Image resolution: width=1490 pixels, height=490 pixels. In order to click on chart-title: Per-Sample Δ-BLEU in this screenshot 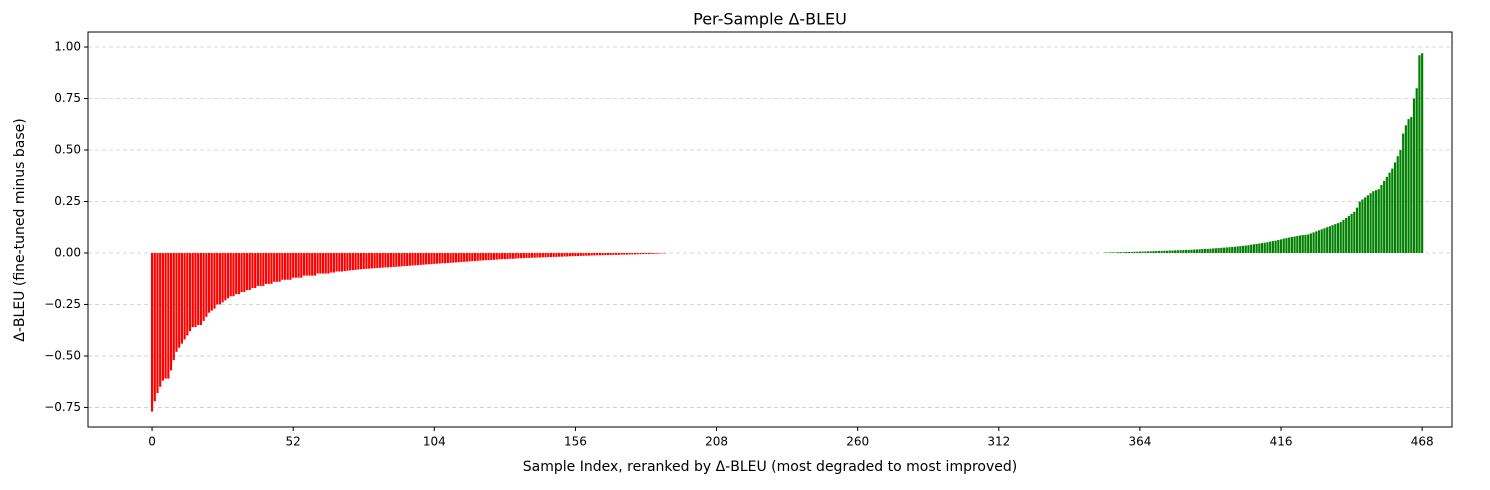, I will do `click(770, 19)`.